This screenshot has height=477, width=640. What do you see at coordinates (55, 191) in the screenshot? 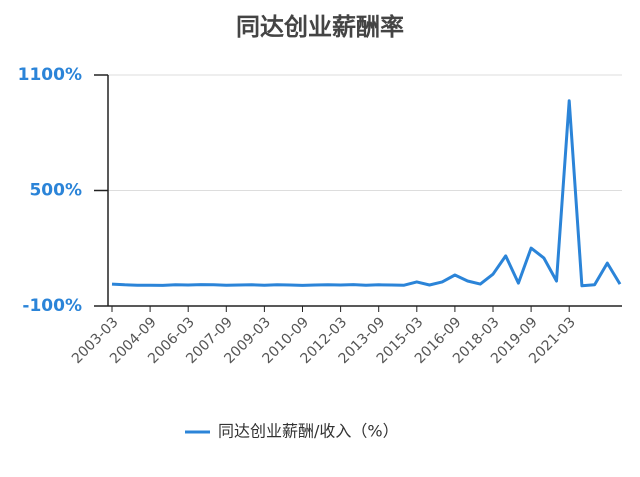
I see `y-tick-label: 500%` at bounding box center [55, 191].